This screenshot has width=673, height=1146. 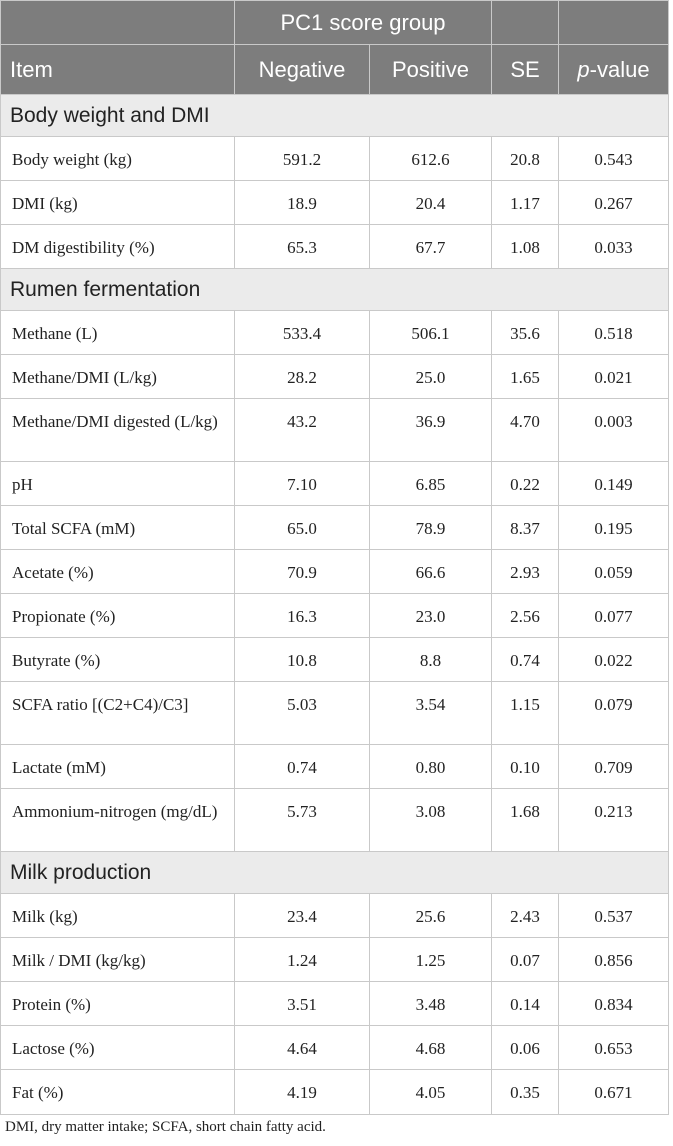 What do you see at coordinates (525, 202) in the screenshot?
I see `cell-se: 1.17` at bounding box center [525, 202].